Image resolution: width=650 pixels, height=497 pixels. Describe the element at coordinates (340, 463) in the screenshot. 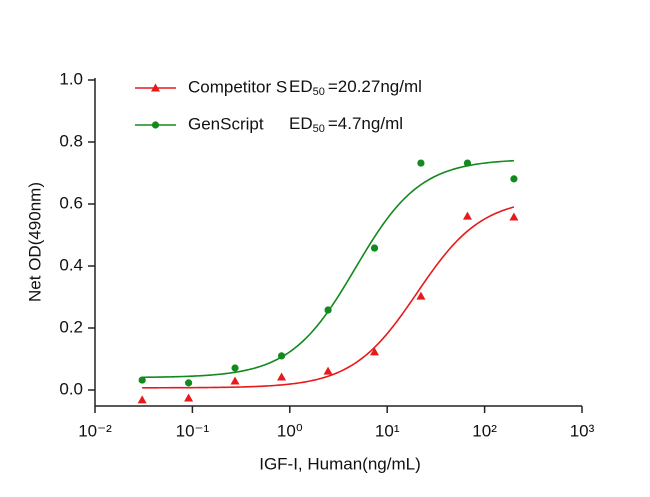

I see `x-axis-label: IGF-I, Human(ng/mL)` at that location.